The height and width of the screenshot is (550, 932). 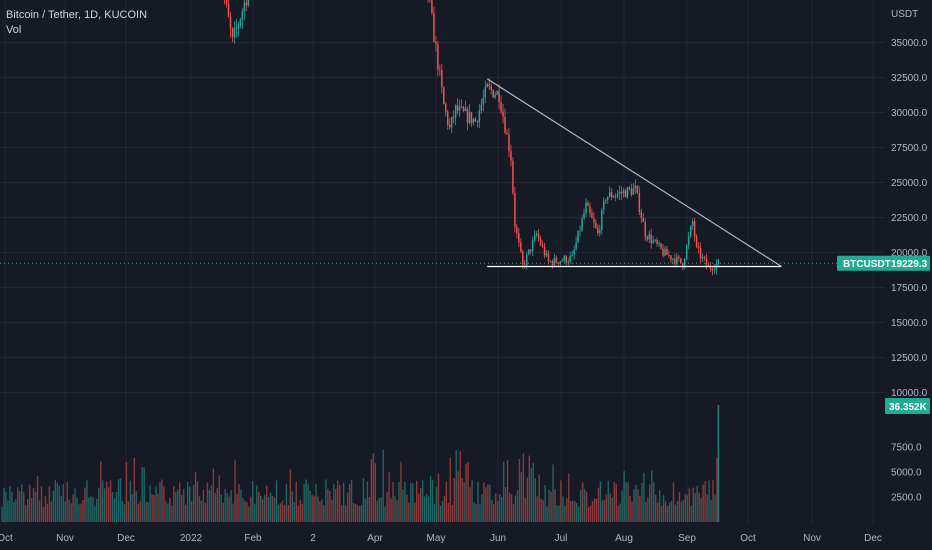 I want to click on volume-tick-label: 7500.0, so click(x=906, y=448).